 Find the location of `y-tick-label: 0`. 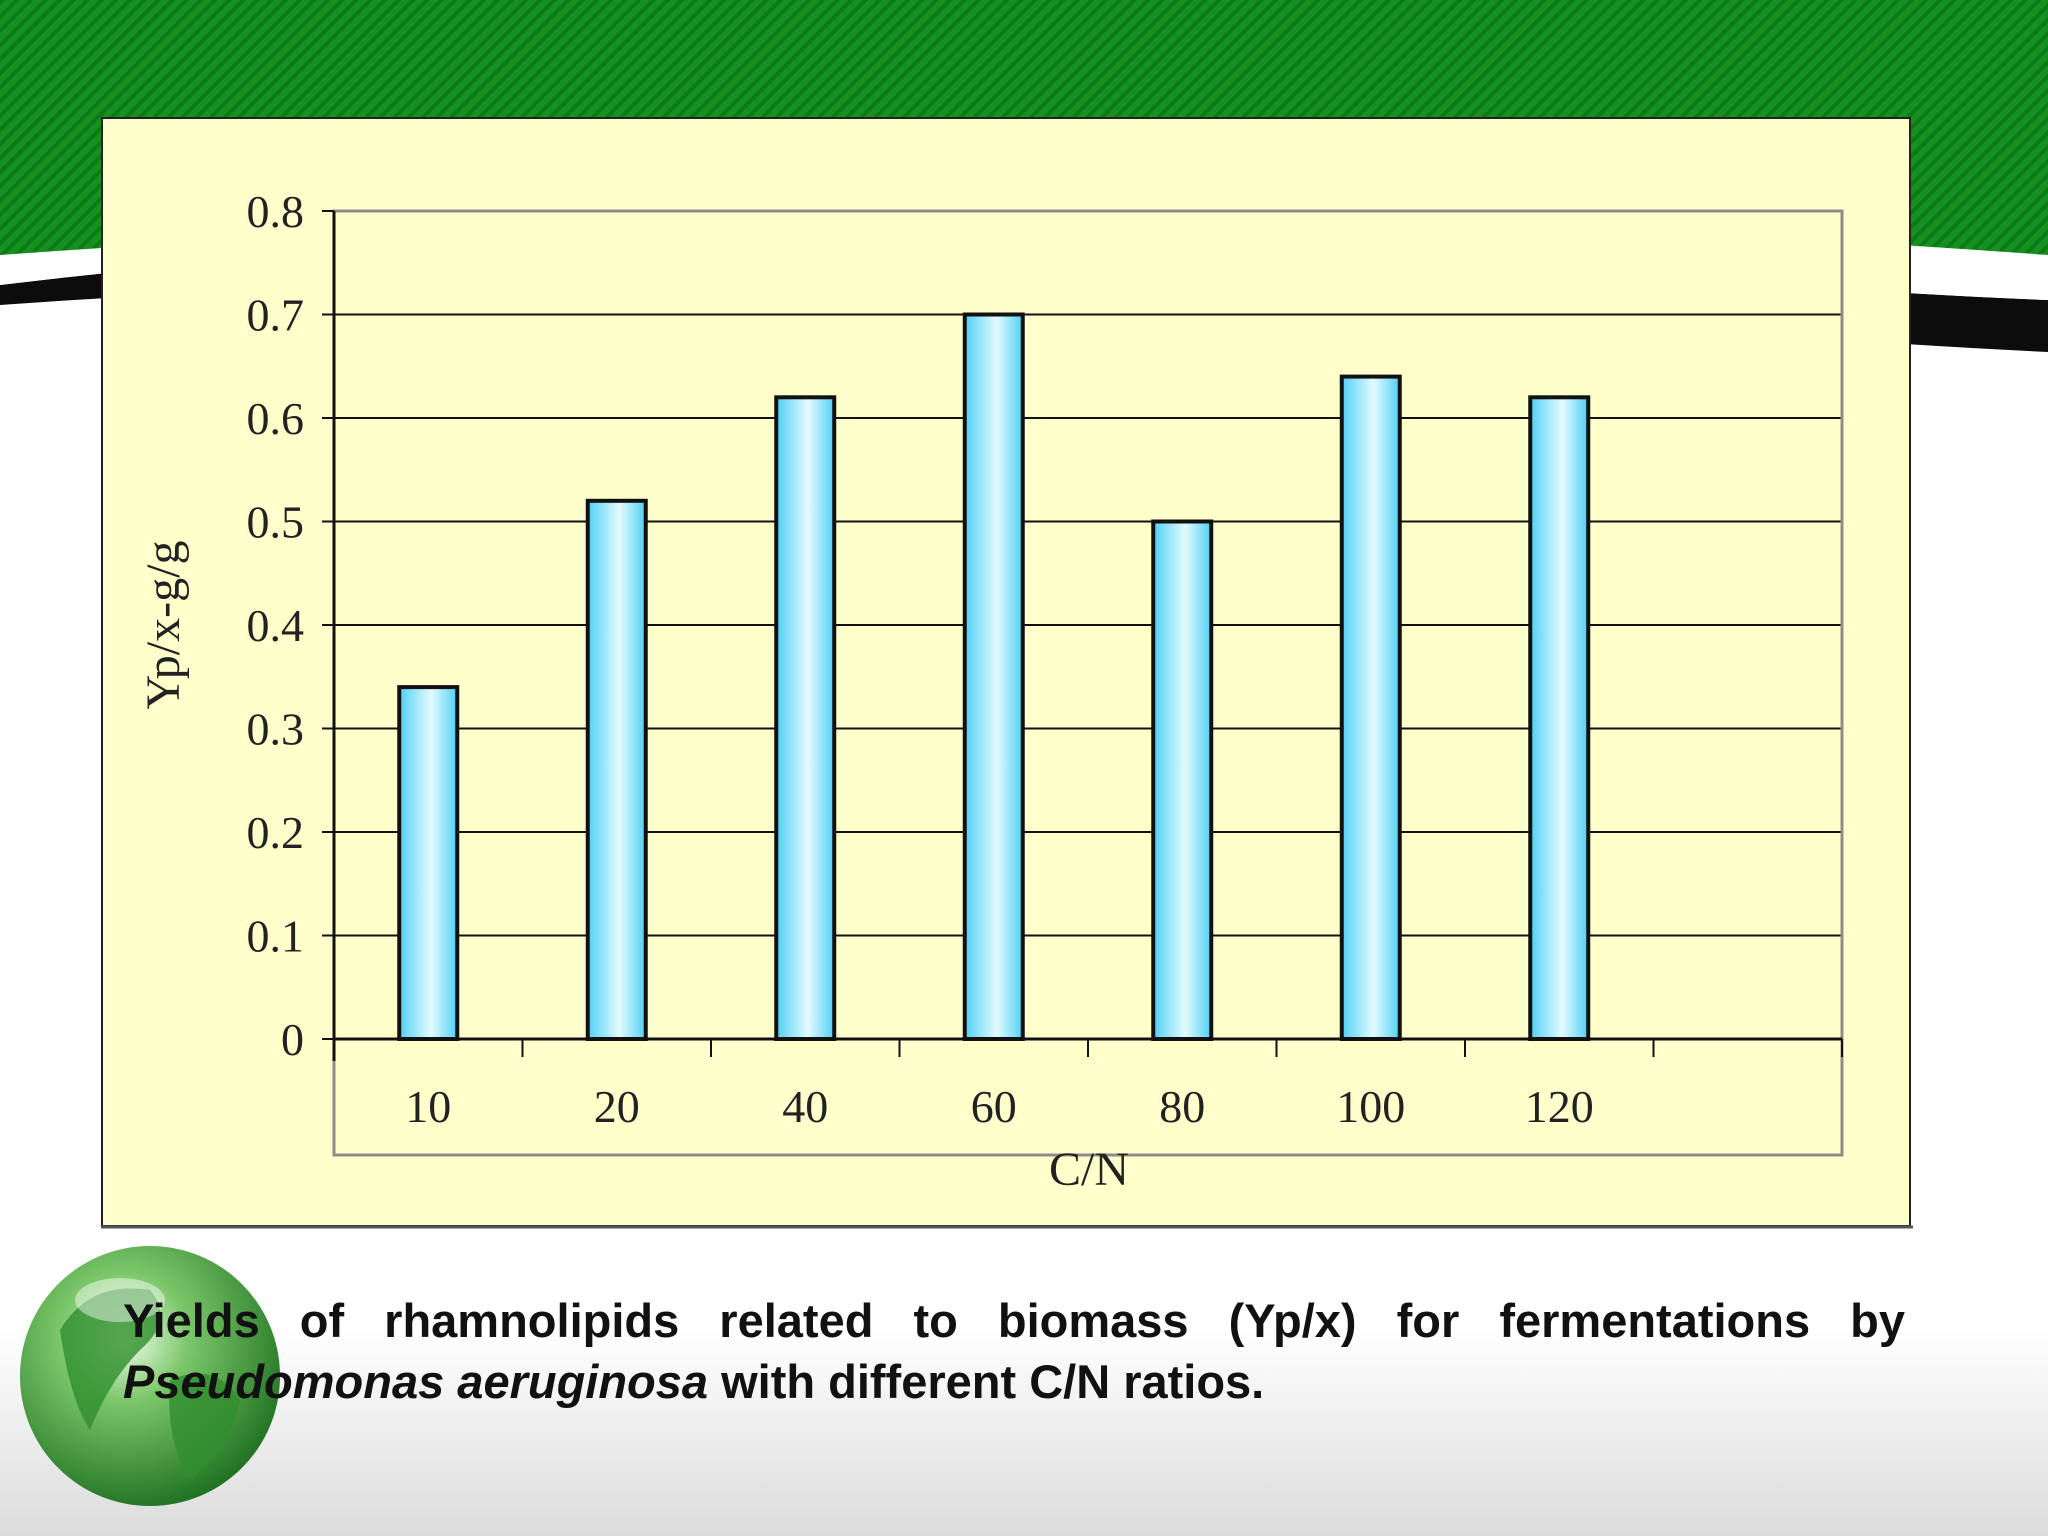

y-tick-label: 0 is located at coordinates (292, 1039).